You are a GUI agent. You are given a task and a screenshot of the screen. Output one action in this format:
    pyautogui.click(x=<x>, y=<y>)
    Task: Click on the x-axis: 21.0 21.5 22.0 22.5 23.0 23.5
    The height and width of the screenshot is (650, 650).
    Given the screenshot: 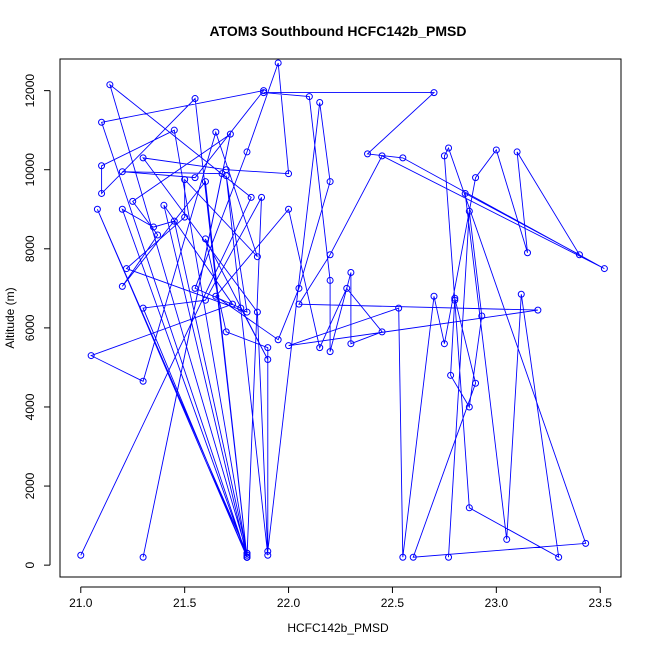 What is the action you would take?
    pyautogui.click(x=341, y=598)
    